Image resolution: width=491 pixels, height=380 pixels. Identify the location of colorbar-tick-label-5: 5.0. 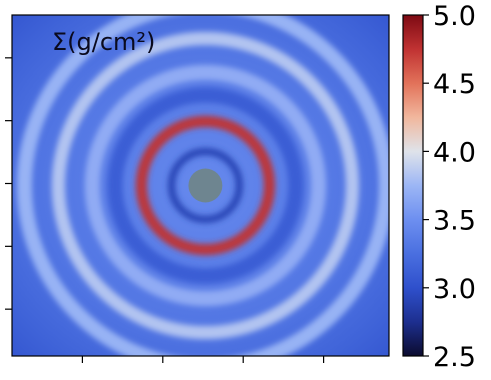
(454, 16).